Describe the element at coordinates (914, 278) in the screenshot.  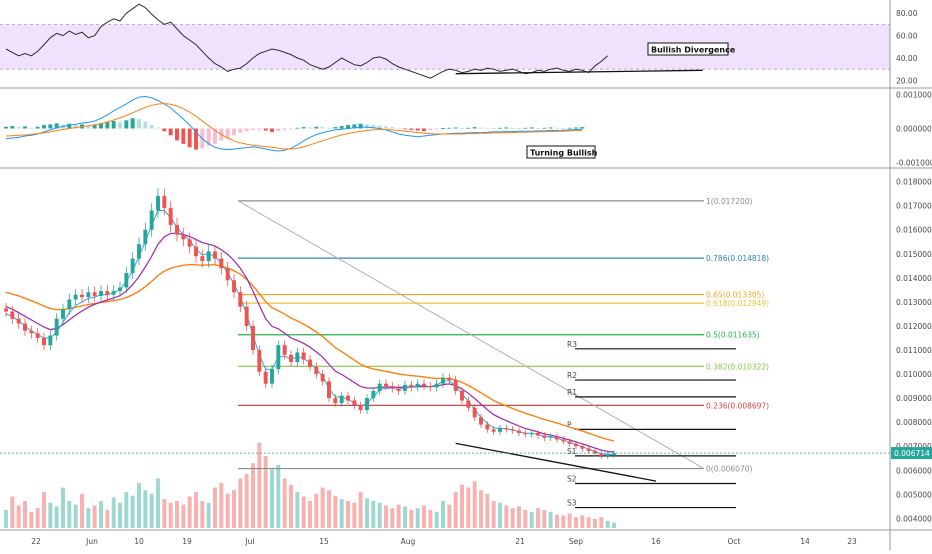
I see `price-tick-label: 0.014000` at that location.